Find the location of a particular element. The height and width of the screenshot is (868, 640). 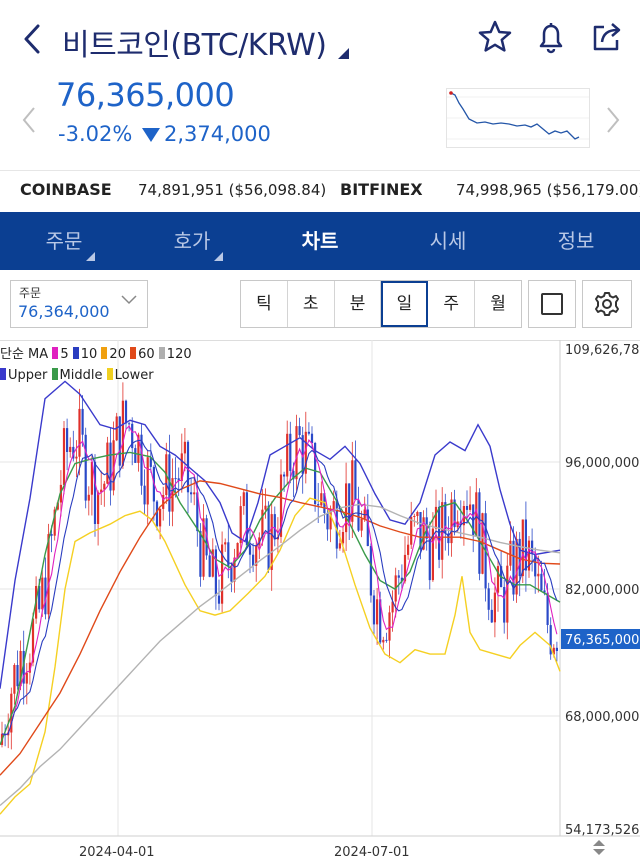

tab-order: 주문 is located at coordinates (64, 241).